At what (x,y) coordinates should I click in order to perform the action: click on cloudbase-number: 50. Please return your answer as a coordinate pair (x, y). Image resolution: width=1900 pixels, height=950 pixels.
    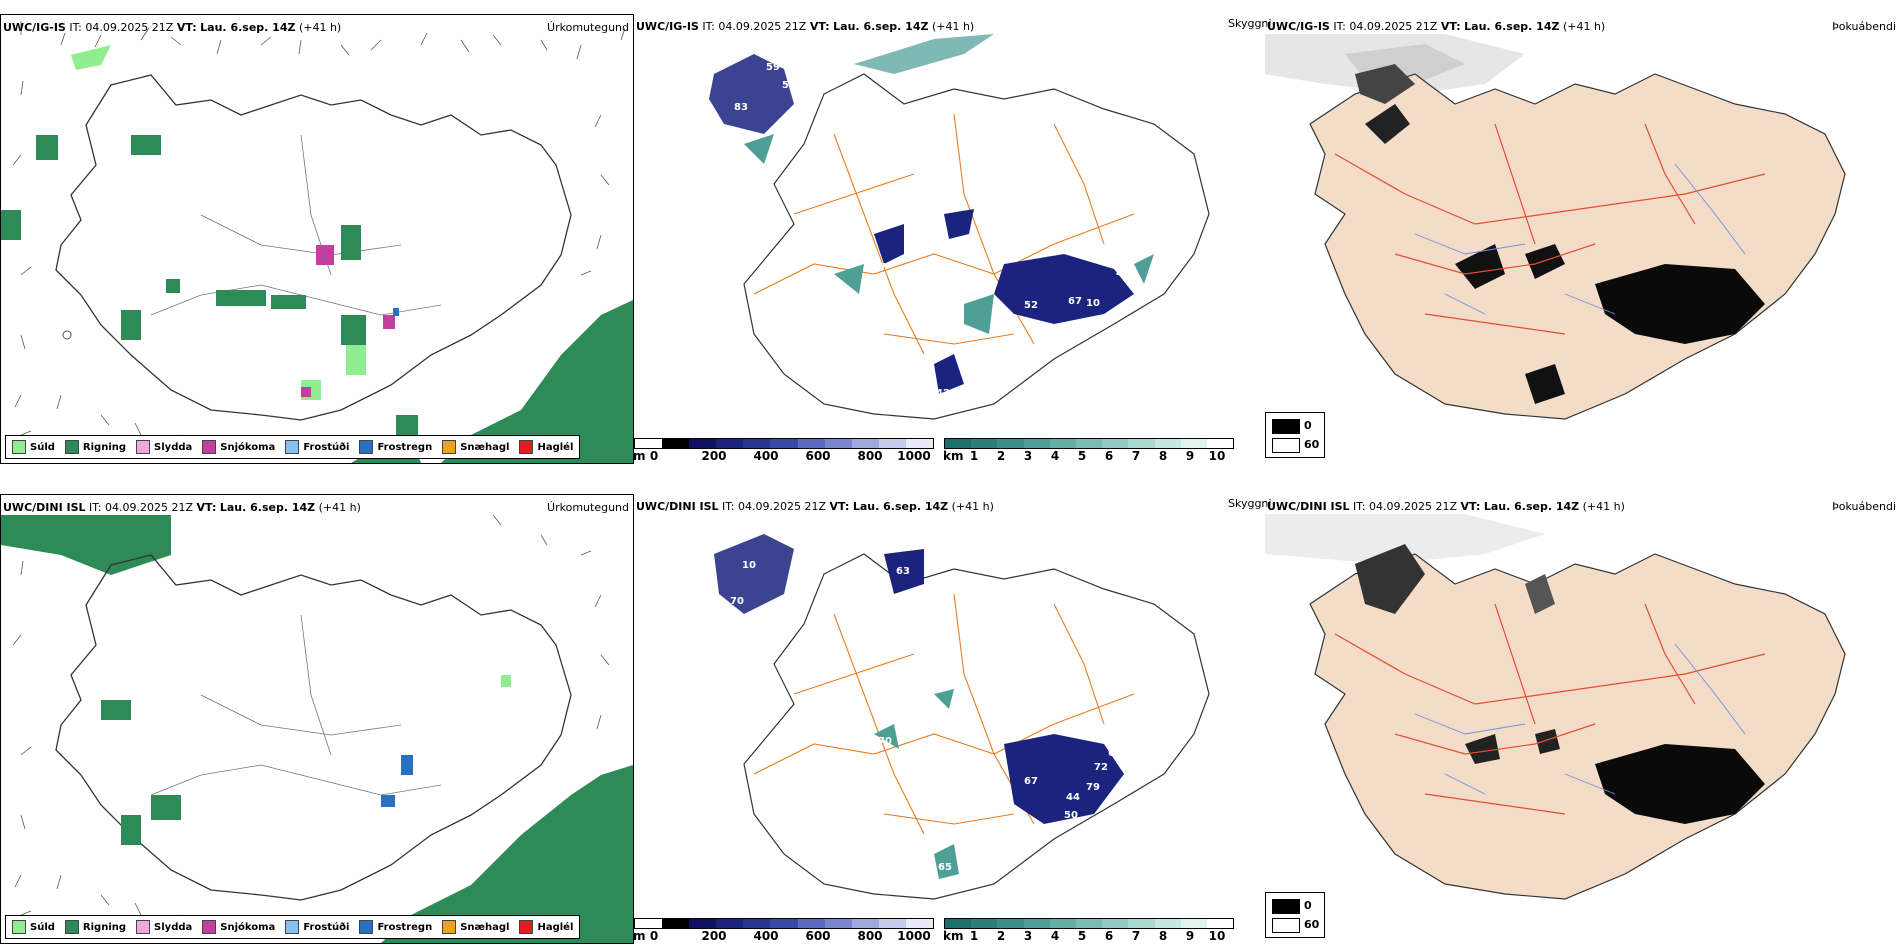
    Looking at the image, I should click on (789, 85).